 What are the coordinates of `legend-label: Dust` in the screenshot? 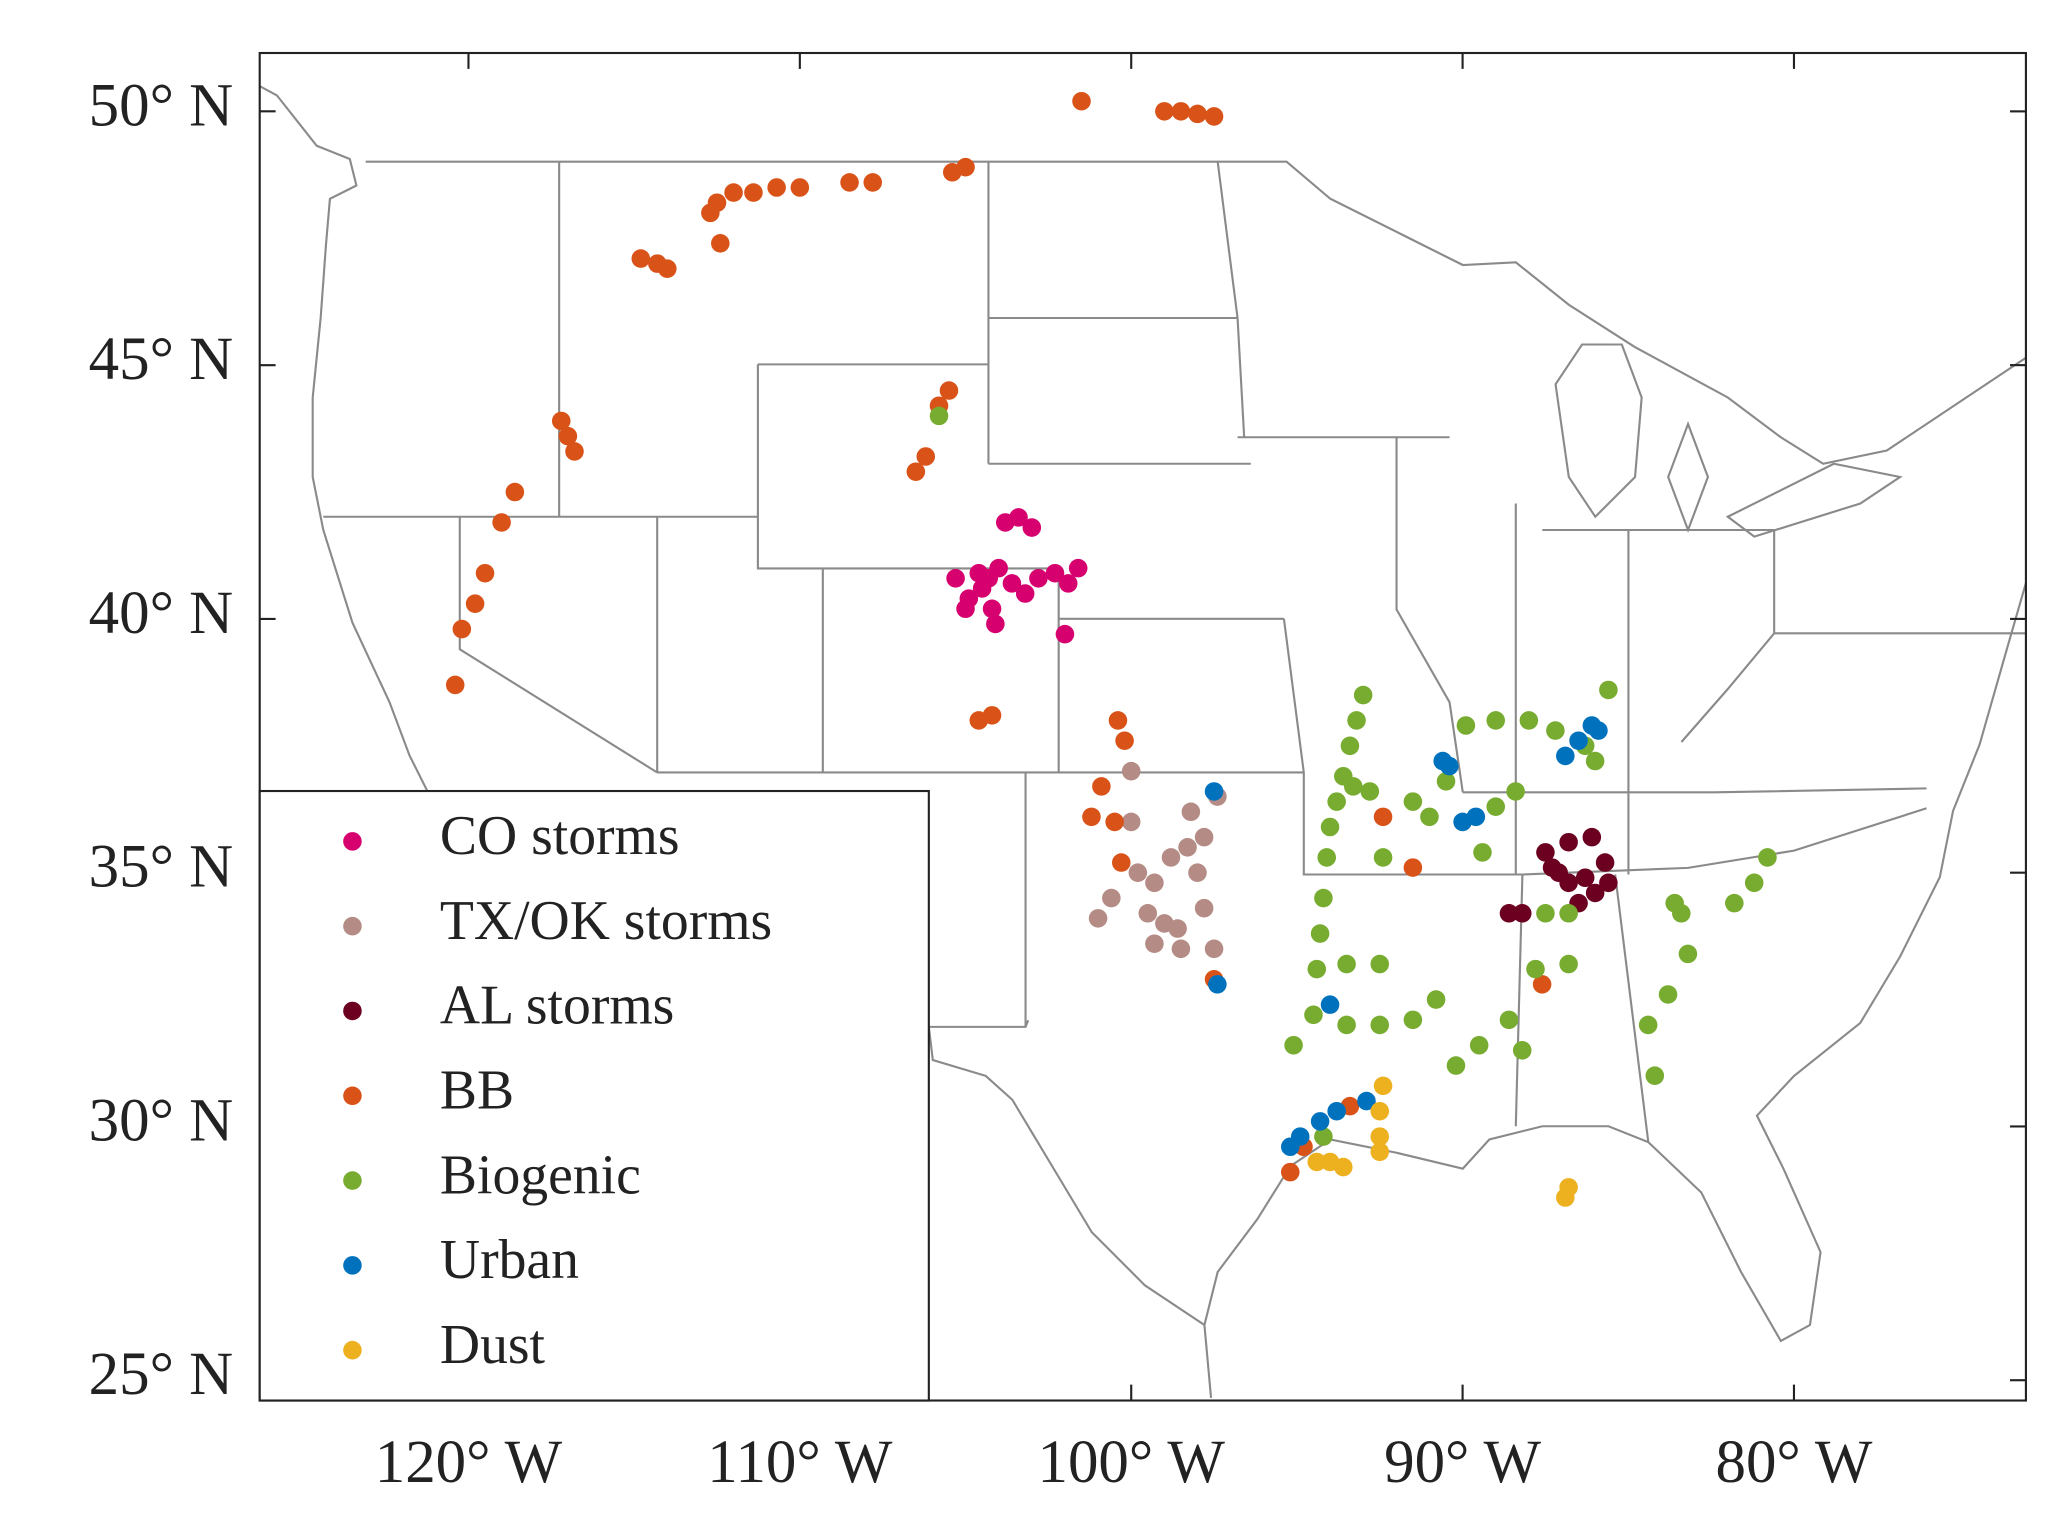 It's located at (493, 1345).